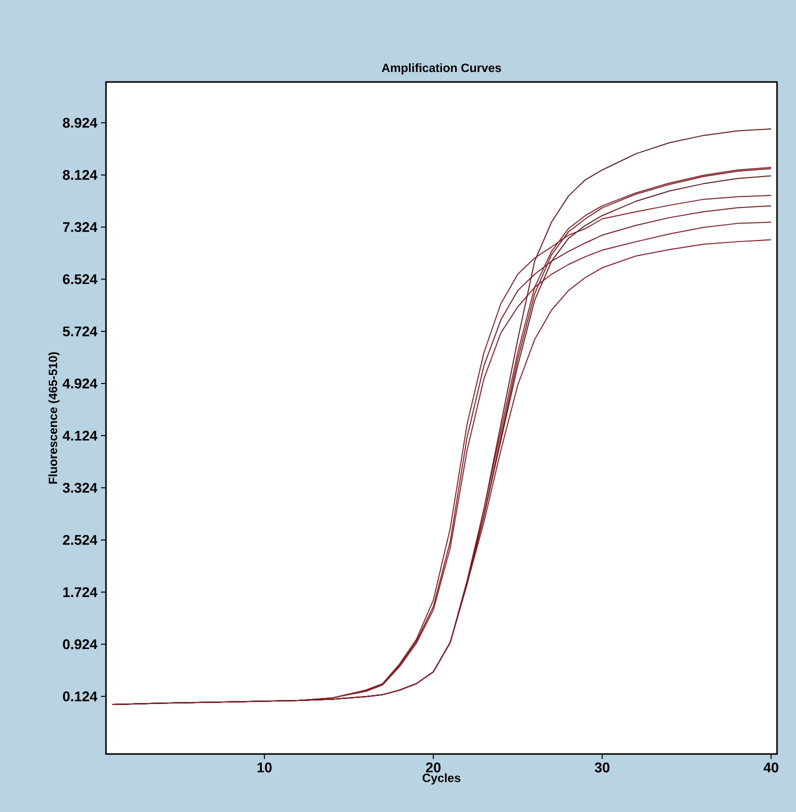 This screenshot has width=796, height=812. Describe the element at coordinates (80, 539) in the screenshot. I see `y-tick-label: 2.524` at that location.